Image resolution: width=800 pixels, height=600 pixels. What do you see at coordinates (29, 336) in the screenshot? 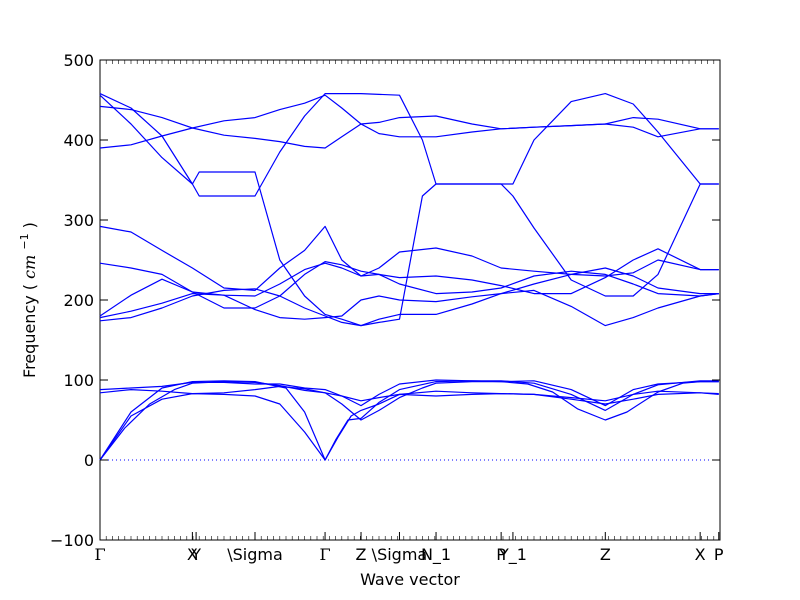
I see `y-axis-title-text: Frequency` at bounding box center [29, 336].